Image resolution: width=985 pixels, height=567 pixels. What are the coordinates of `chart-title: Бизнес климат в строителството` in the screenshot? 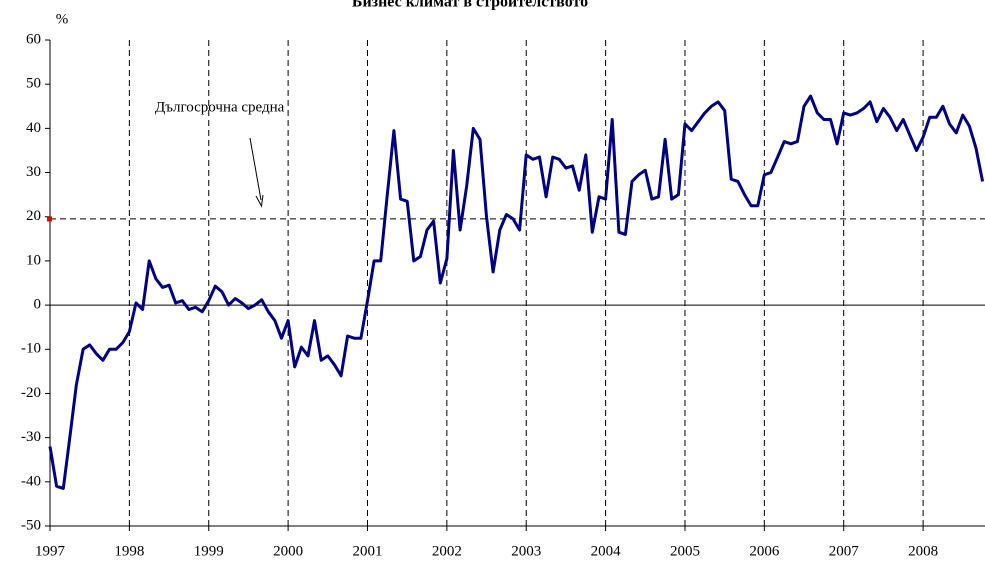 It's located at (470, 5).